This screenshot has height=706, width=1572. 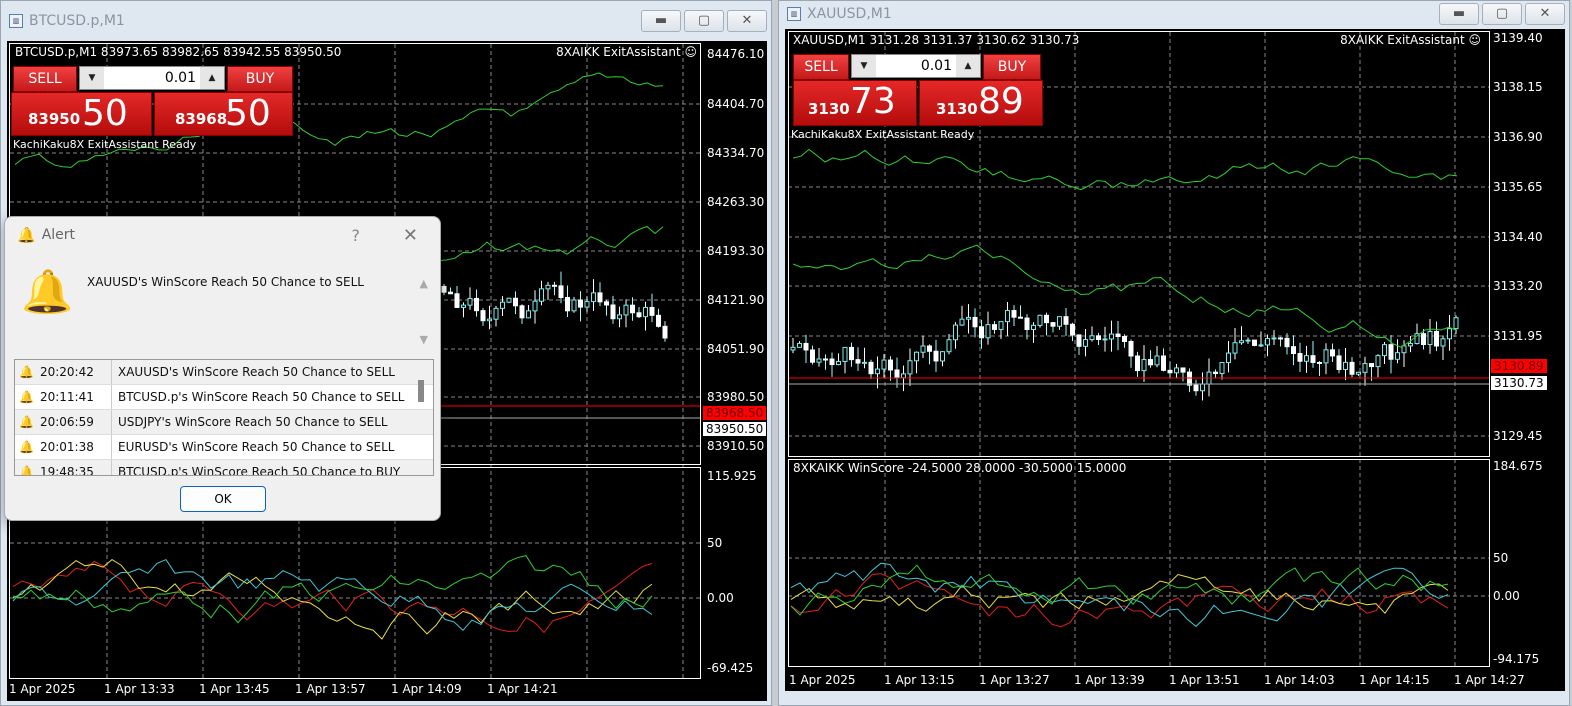 I want to click on alert-time: 20:06:59, so click(x=66, y=422).